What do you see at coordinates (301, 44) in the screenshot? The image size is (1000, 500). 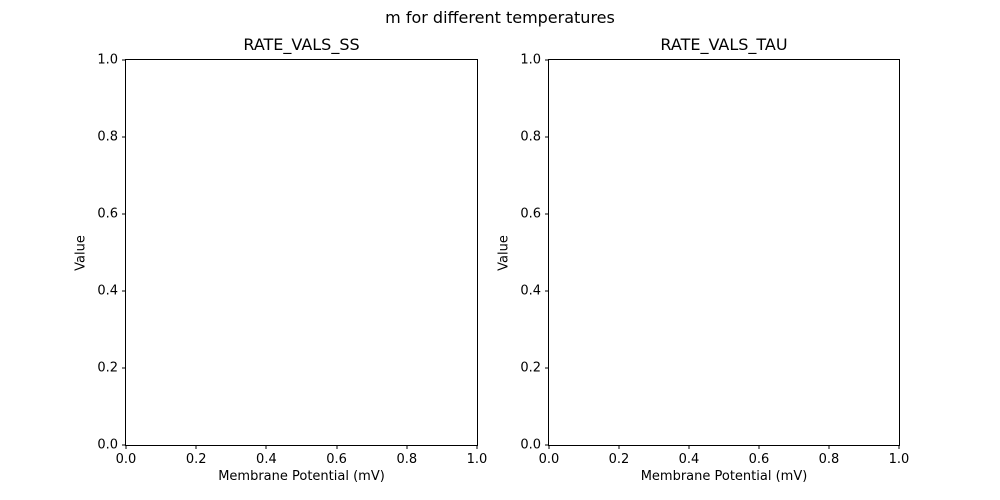 I see `subplot-title: RATE_VALS_SS` at bounding box center [301, 44].